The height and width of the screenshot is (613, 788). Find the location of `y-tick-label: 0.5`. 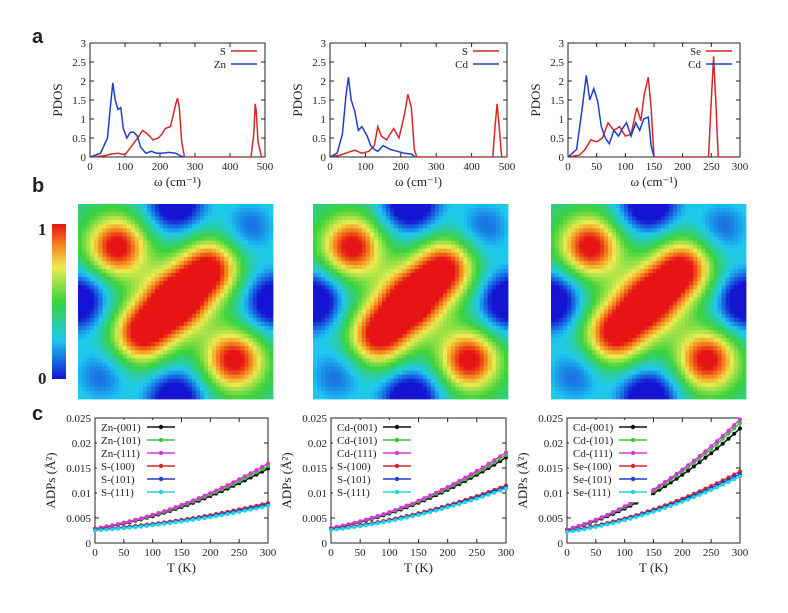

y-tick-label: 0.5 is located at coordinates (319, 139).